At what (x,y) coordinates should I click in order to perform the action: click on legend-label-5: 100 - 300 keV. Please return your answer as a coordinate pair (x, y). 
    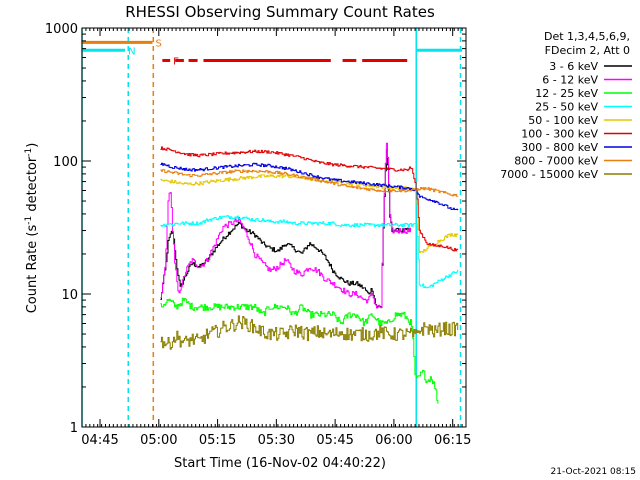
    Looking at the image, I should click on (559, 134).